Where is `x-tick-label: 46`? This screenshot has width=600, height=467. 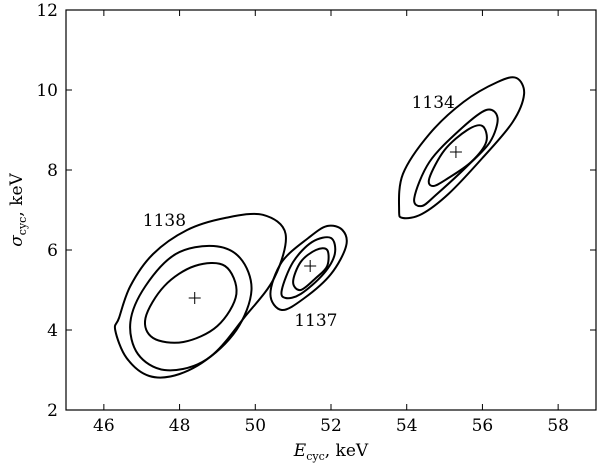
x-tick-label: 46 is located at coordinates (104, 426).